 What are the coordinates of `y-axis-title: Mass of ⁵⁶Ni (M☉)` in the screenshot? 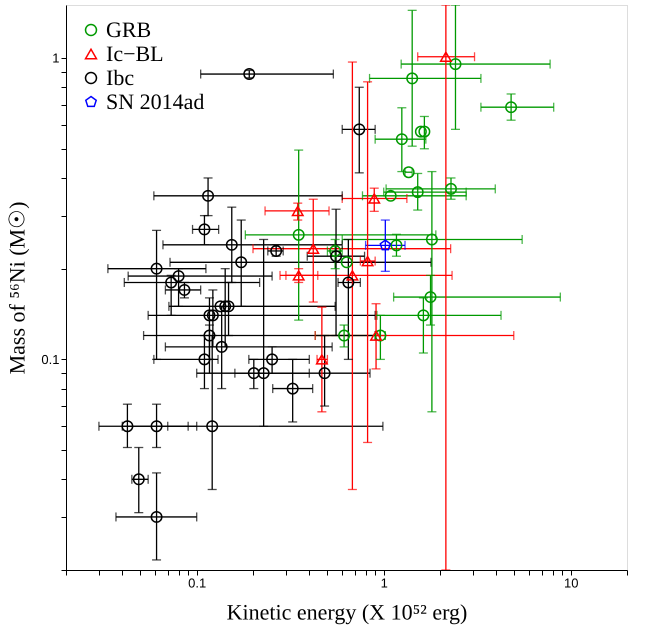 It's located at (17, 288).